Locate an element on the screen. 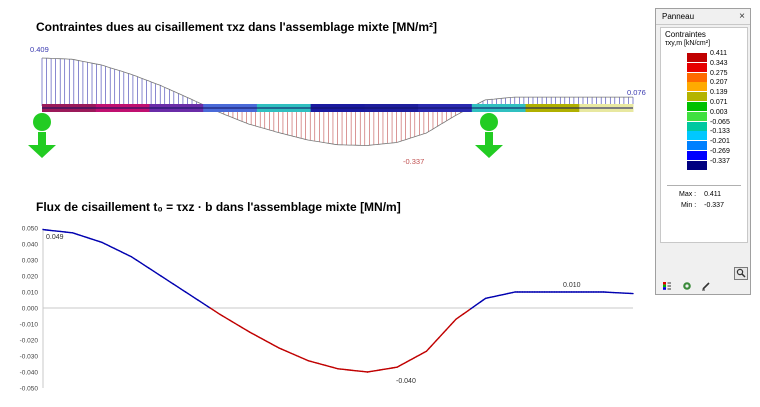 The image size is (760, 407). legend-value: 0.343 is located at coordinates (719, 63).